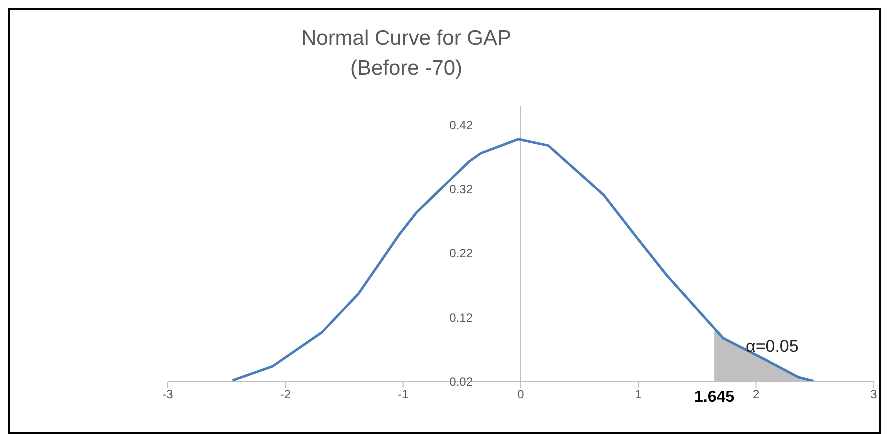 The width and height of the screenshot is (889, 434). What do you see at coordinates (403, 395) in the screenshot?
I see `x-tick-label: -1` at bounding box center [403, 395].